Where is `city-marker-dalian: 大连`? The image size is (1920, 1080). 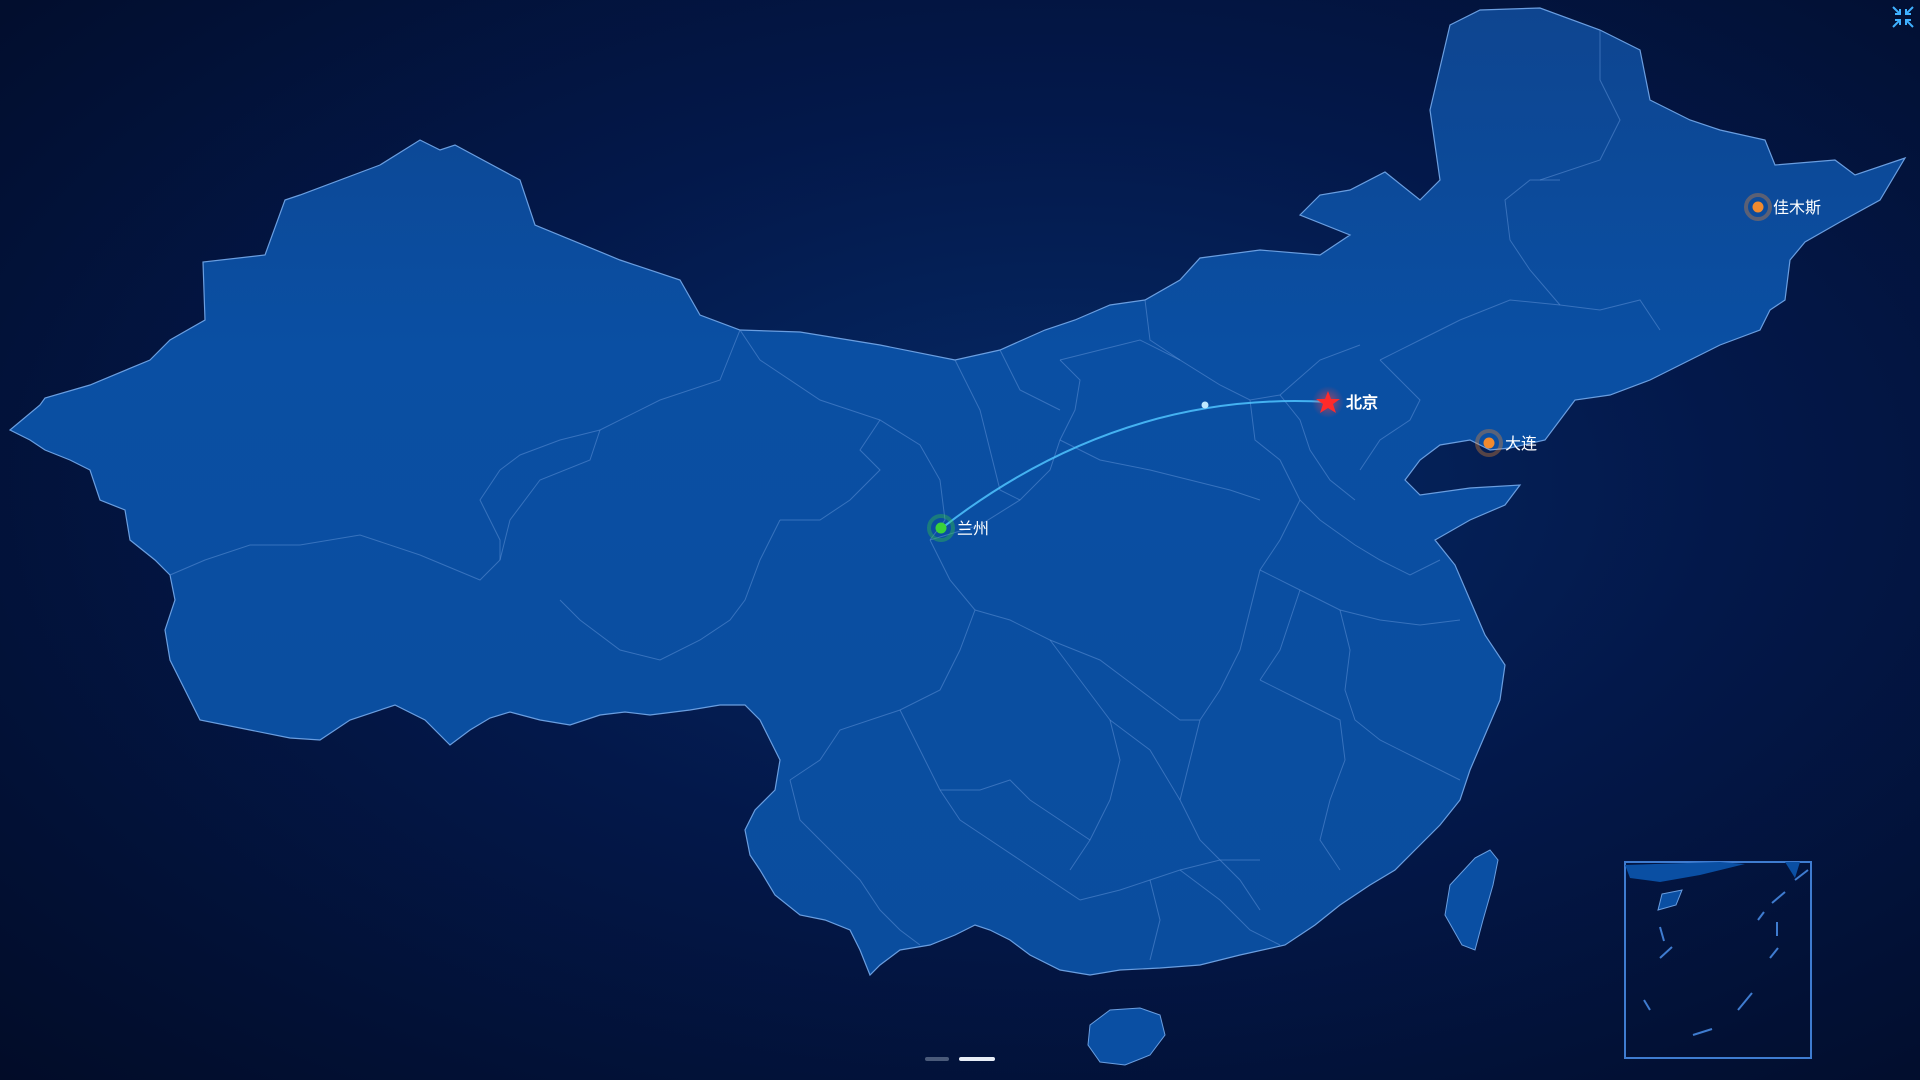 city-marker-dalian: 大连 is located at coordinates (1506, 443).